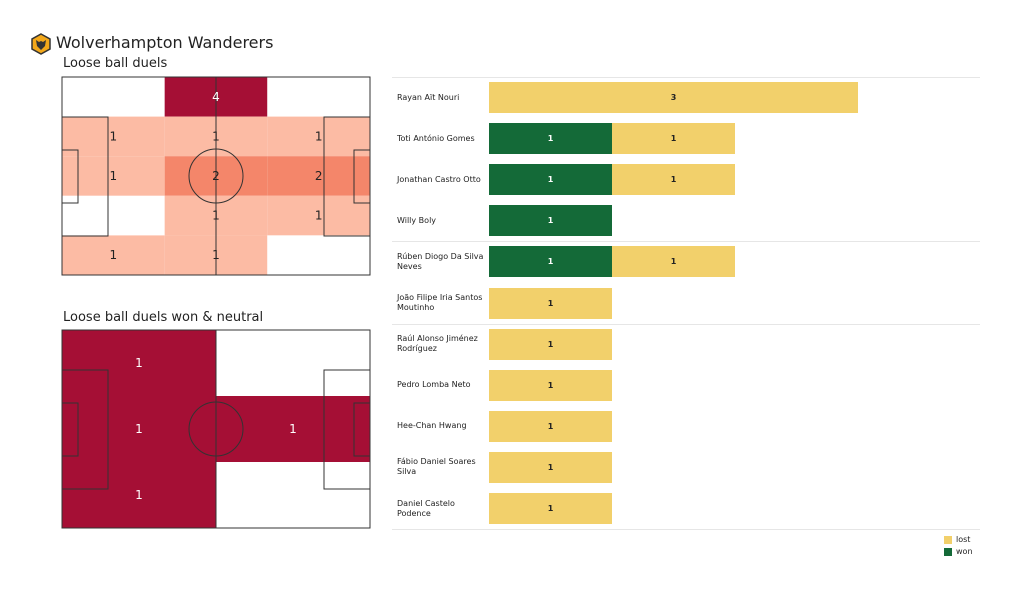 The width and height of the screenshot is (1024, 602). I want to click on wolves-crest-icon, so click(41, 44).